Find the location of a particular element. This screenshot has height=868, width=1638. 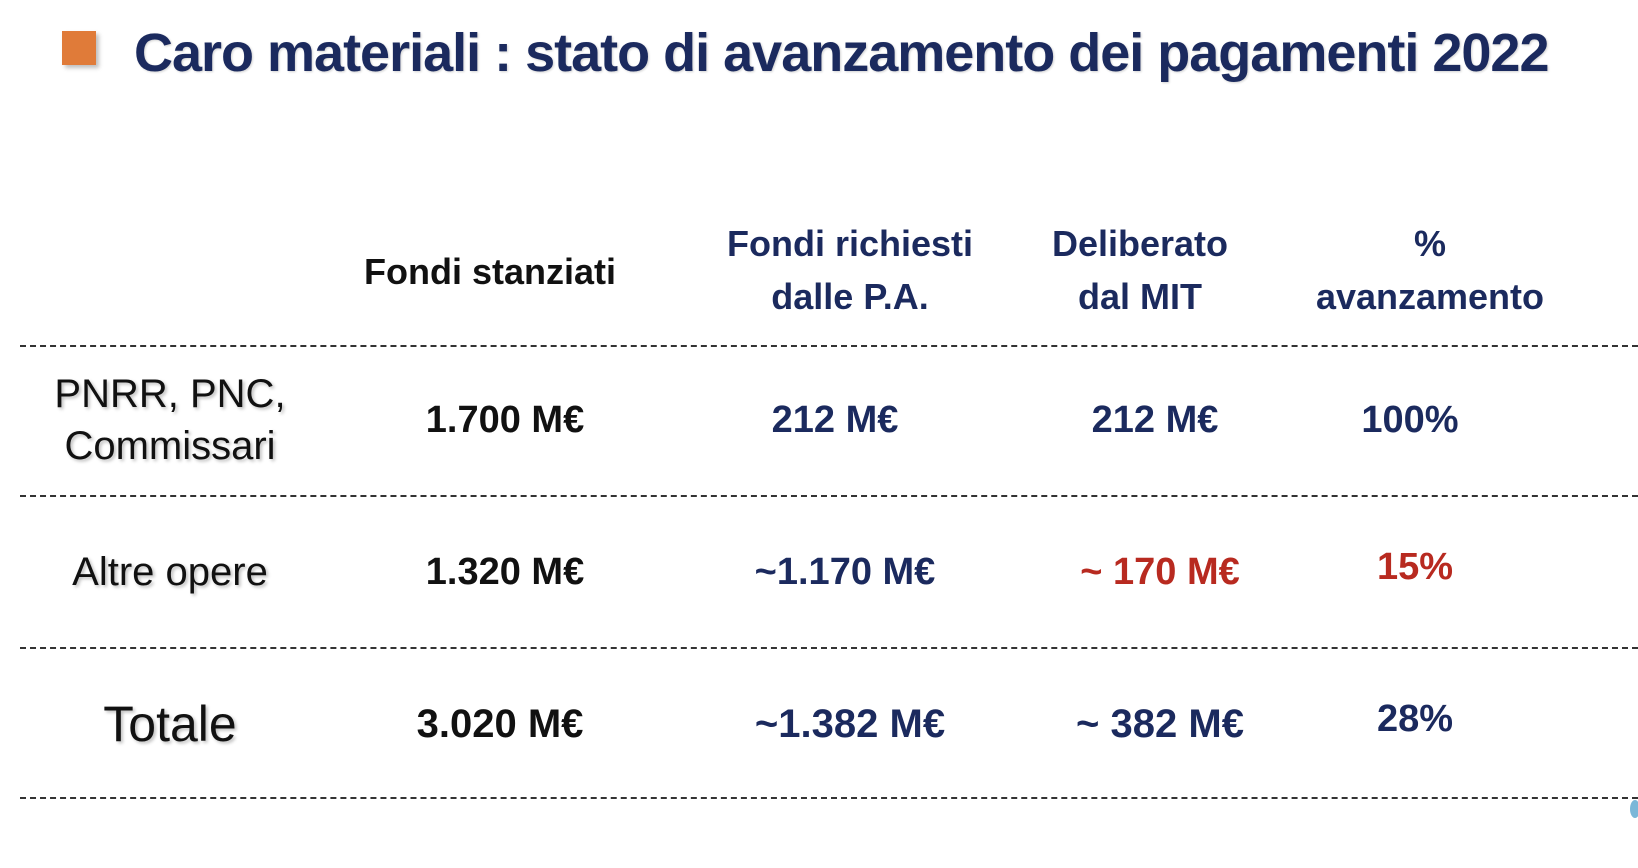

divider-bottom is located at coordinates (829, 798).